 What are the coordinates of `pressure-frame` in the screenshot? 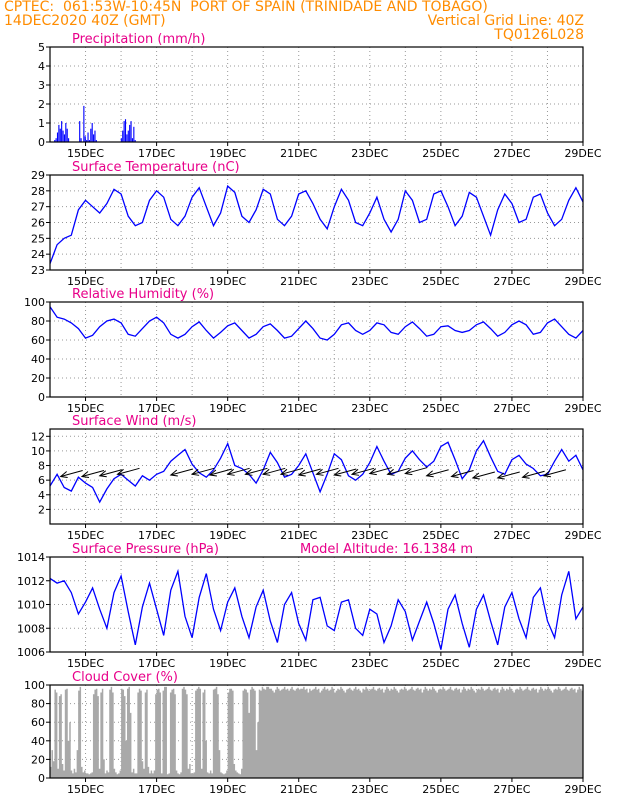 It's located at (316, 604).